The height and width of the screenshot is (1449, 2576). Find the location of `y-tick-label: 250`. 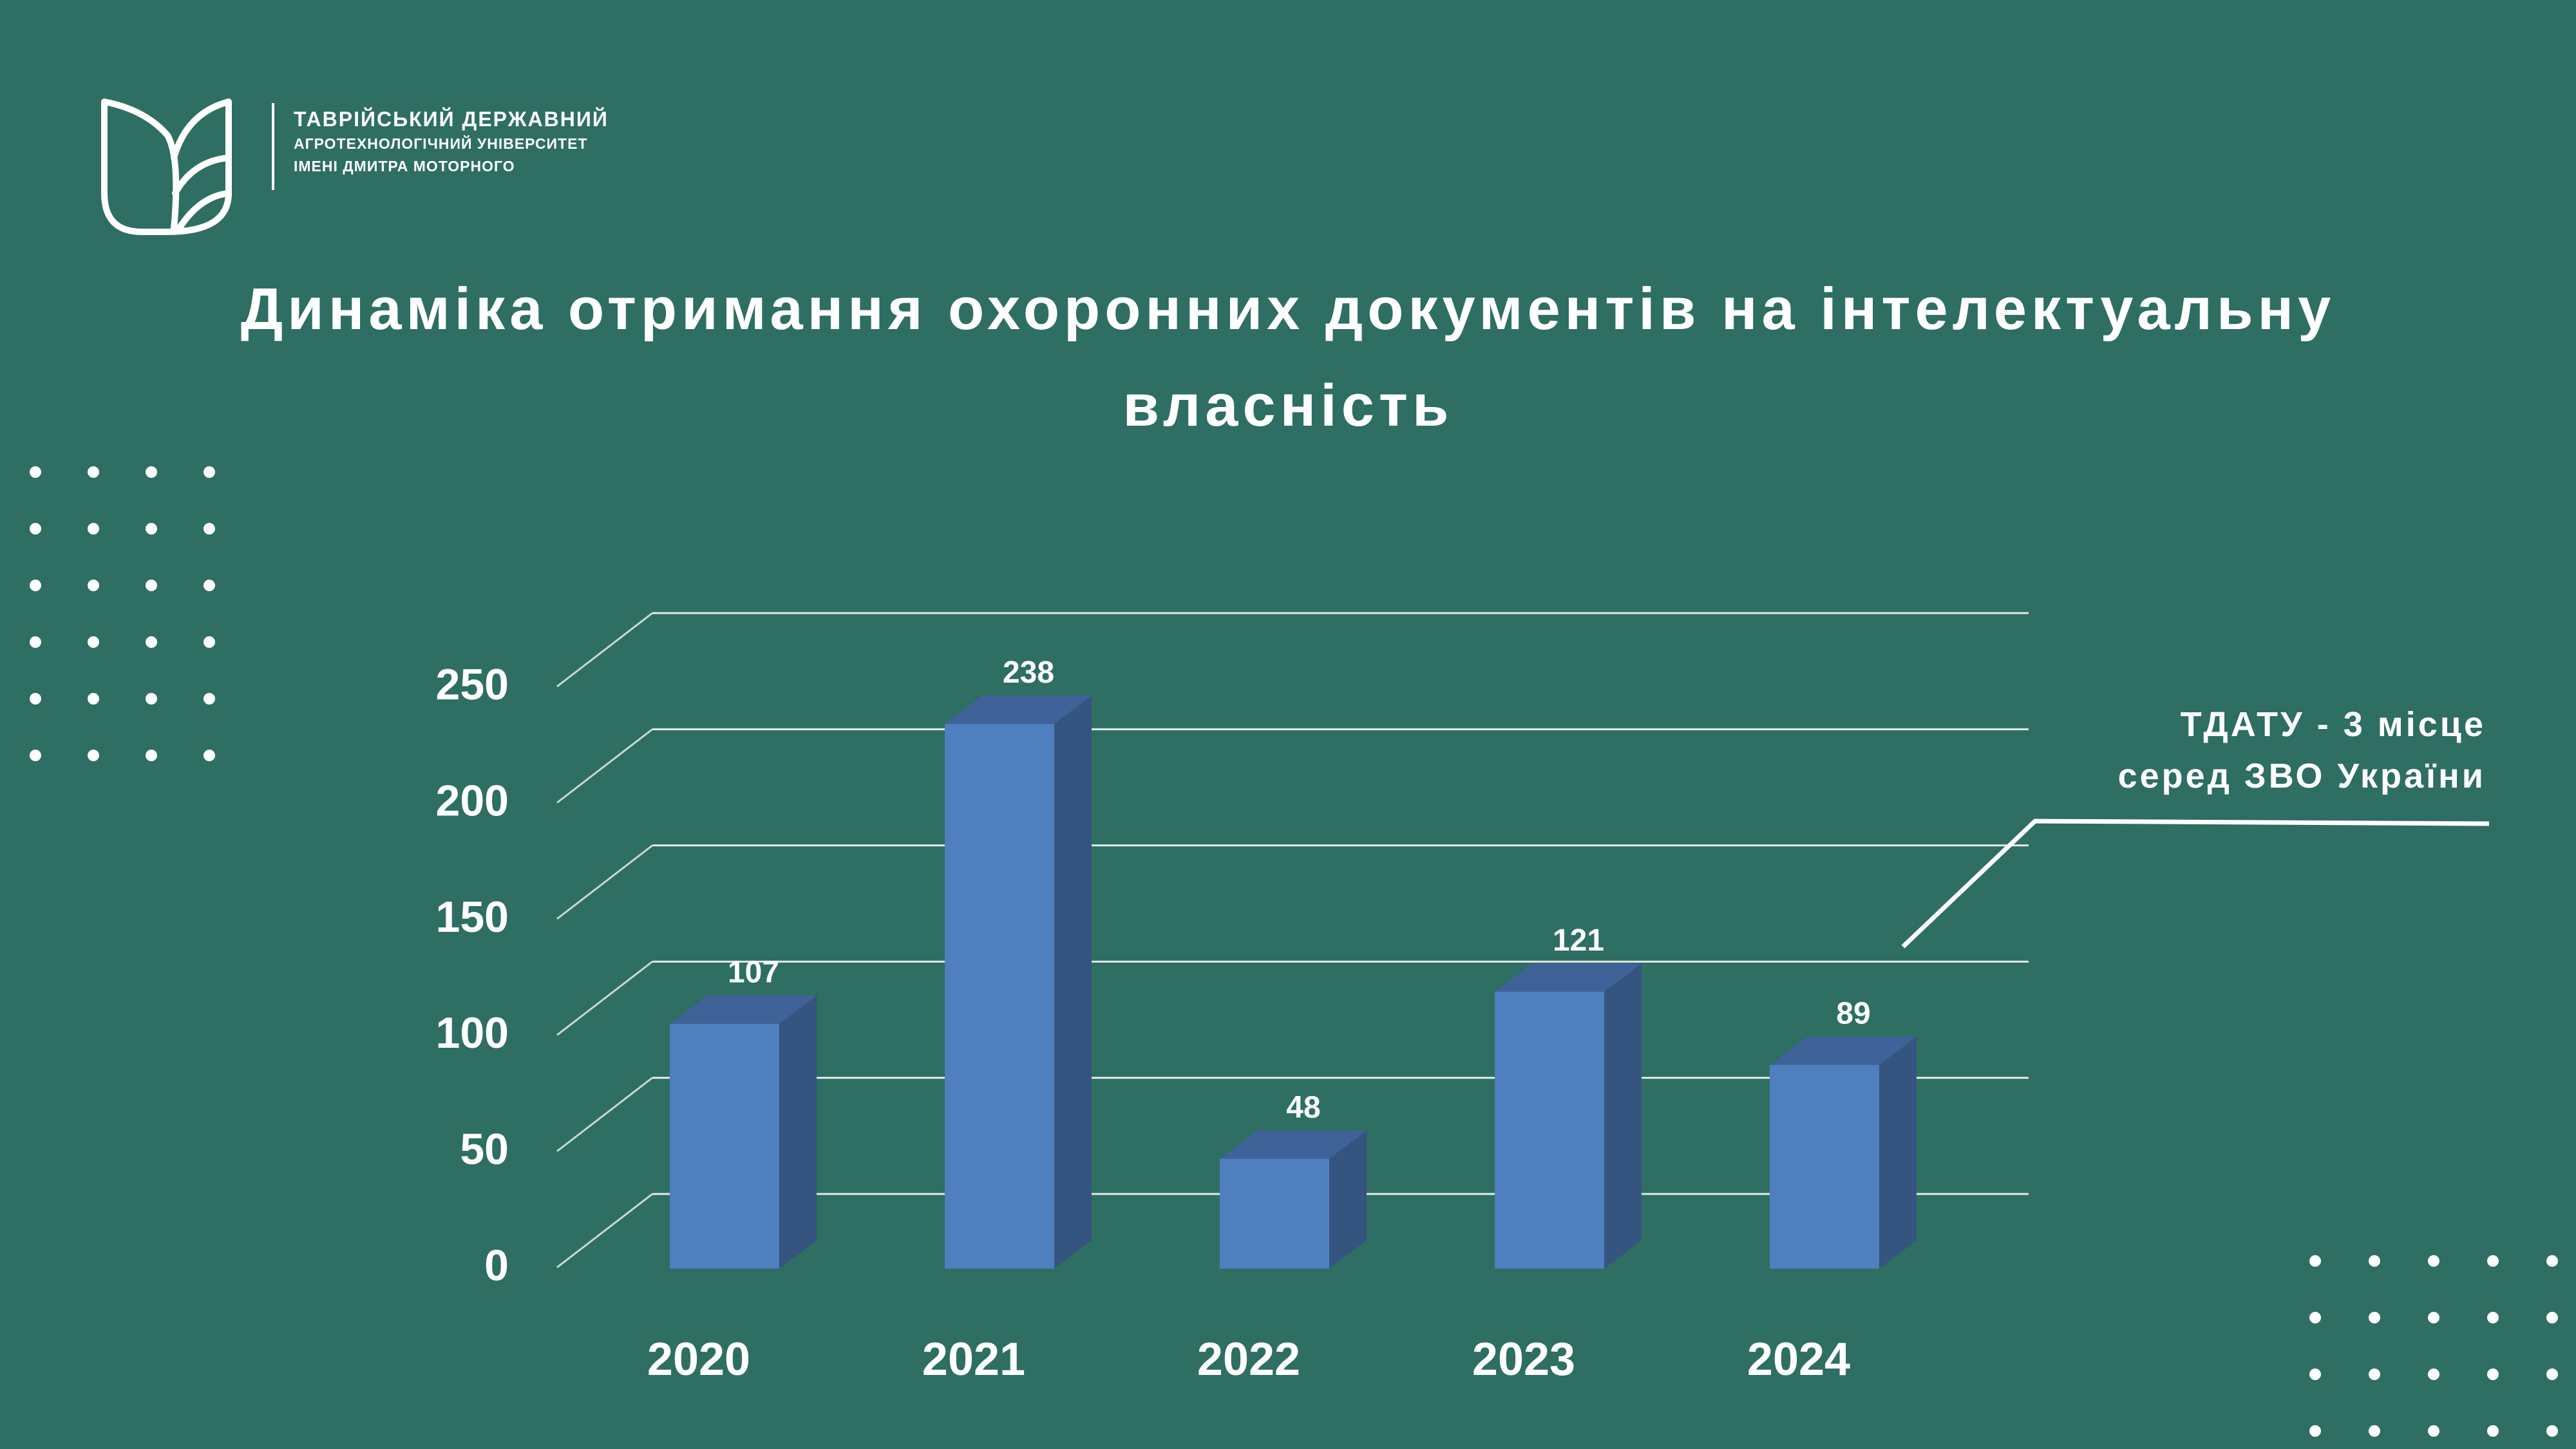

y-tick-label: 250 is located at coordinates (473, 684).